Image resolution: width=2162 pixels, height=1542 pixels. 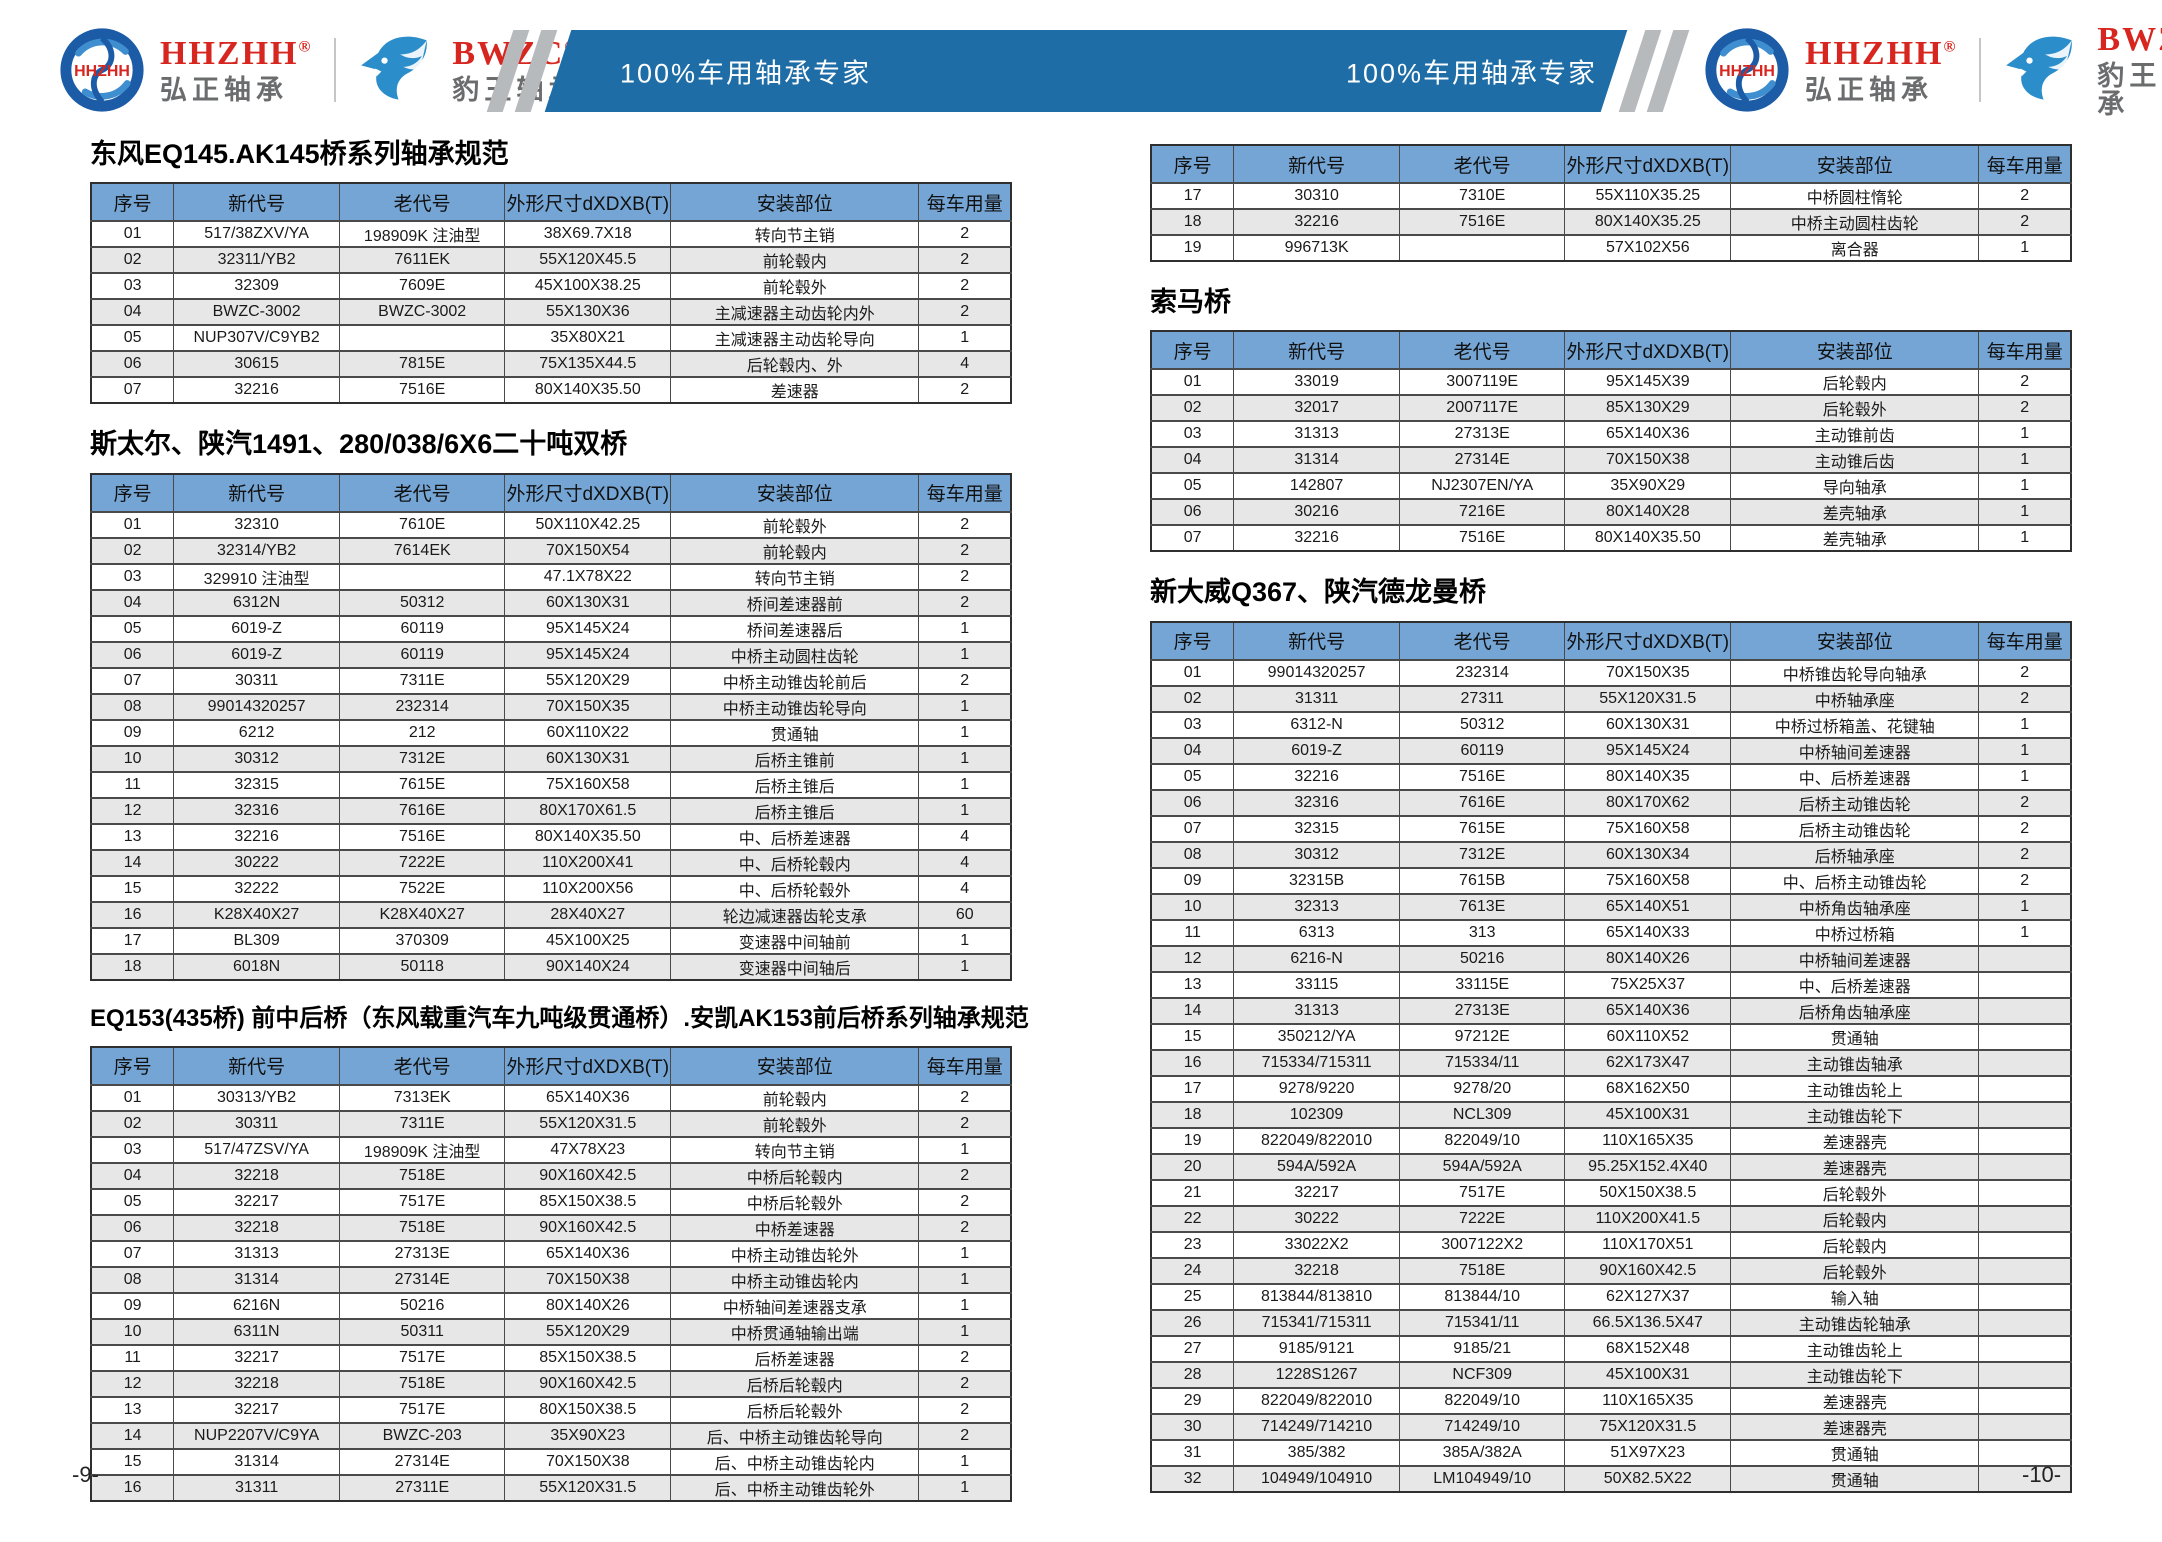 I want to click on table-cell: 主动锥齿轮下, so click(x=1855, y=1114).